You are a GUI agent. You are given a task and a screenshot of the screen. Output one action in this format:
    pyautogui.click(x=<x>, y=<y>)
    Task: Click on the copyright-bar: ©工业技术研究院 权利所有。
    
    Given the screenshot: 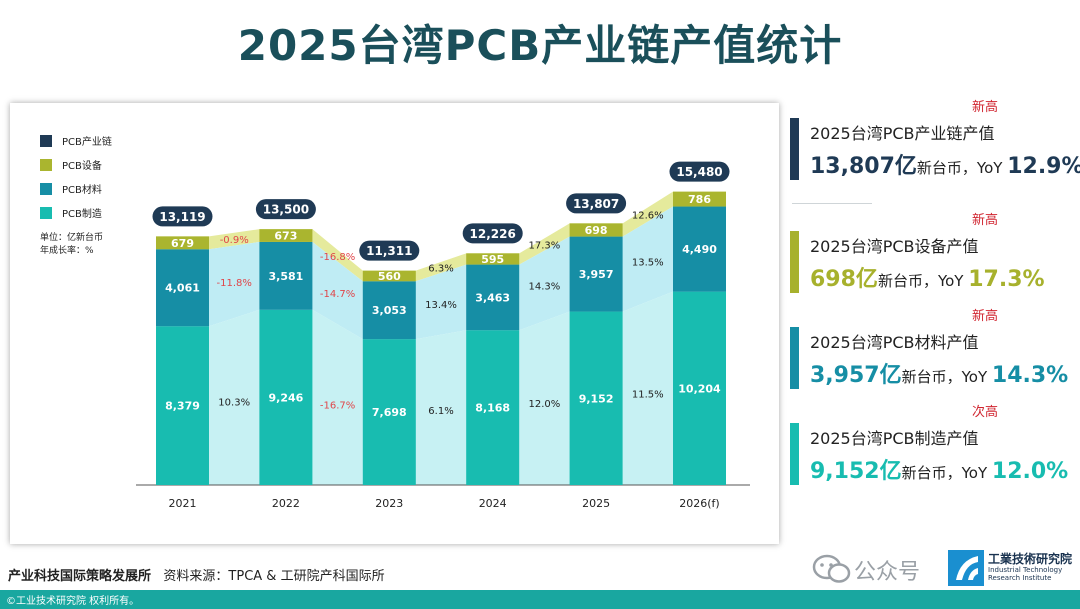 What is the action you would take?
    pyautogui.click(x=540, y=599)
    